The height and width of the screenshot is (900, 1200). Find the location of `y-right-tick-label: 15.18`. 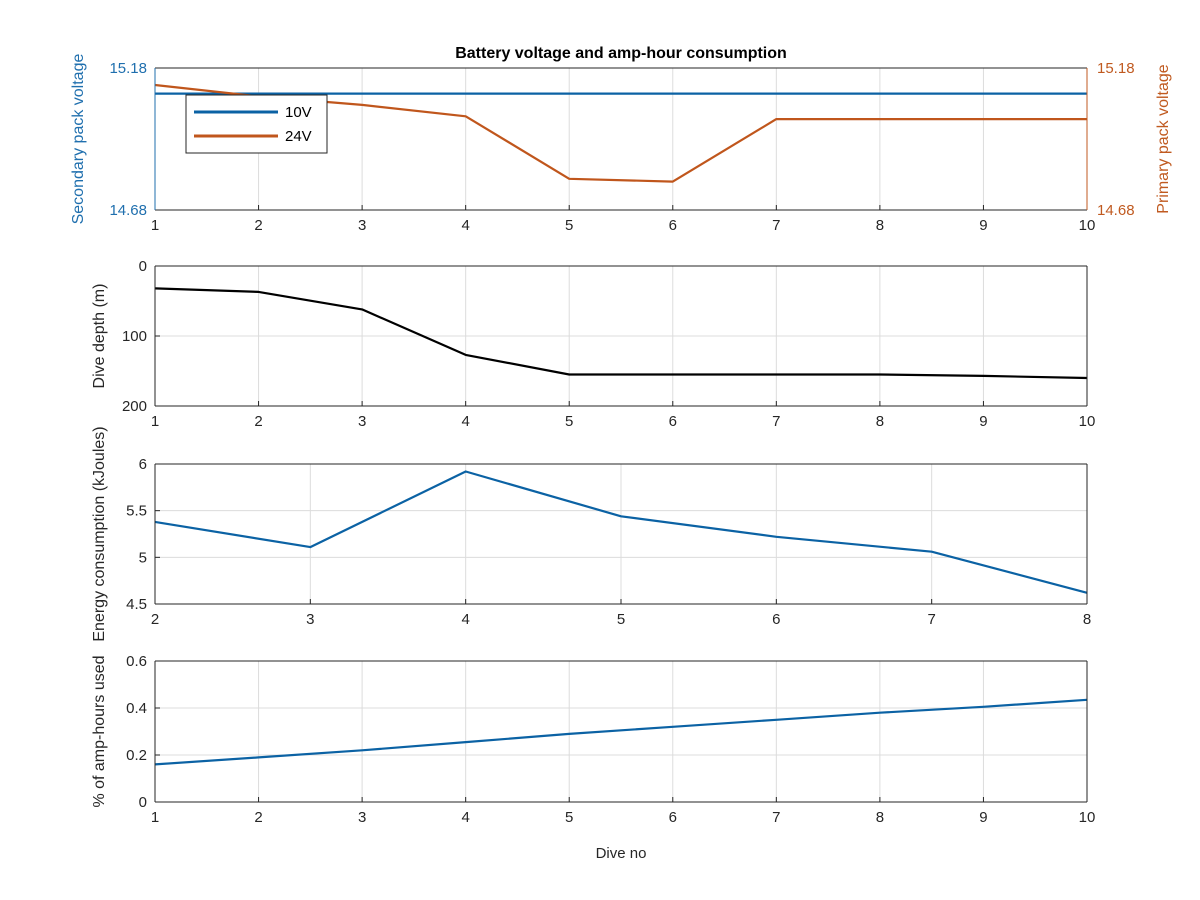

y-right-tick-label: 15.18 is located at coordinates (1116, 68).